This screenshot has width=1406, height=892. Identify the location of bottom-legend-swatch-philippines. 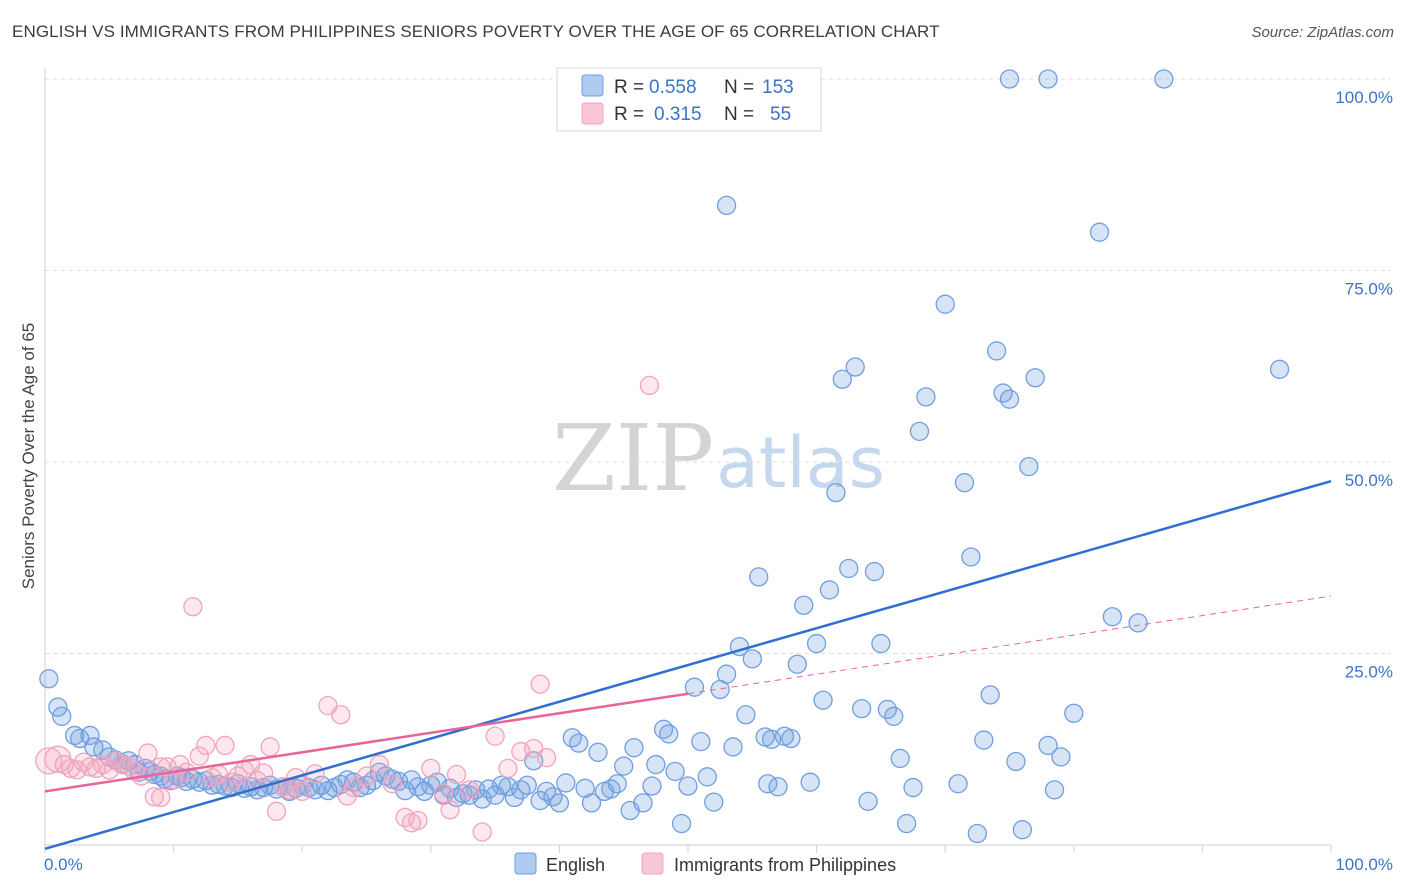
(652, 863).